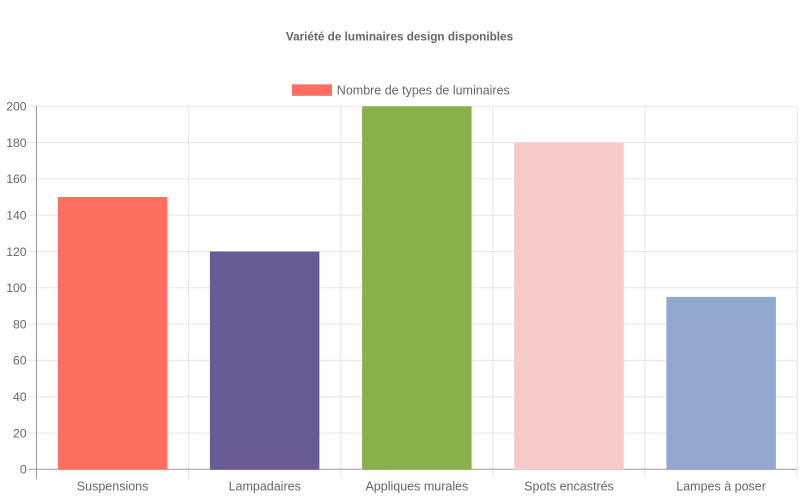  I want to click on svg-text: 120, so click(16, 252).